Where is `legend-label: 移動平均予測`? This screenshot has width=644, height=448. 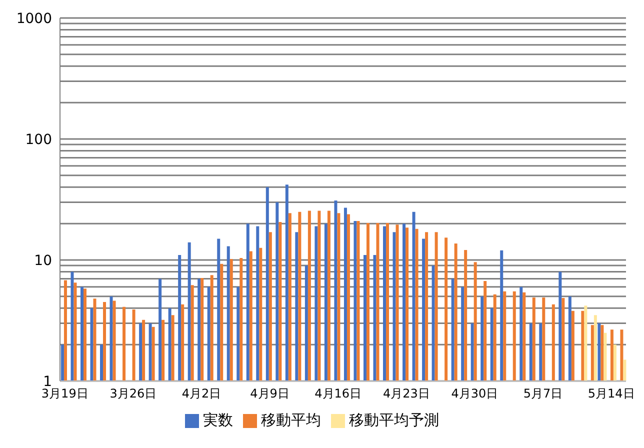
legend-label: 移動平均予測 is located at coordinates (394, 420).